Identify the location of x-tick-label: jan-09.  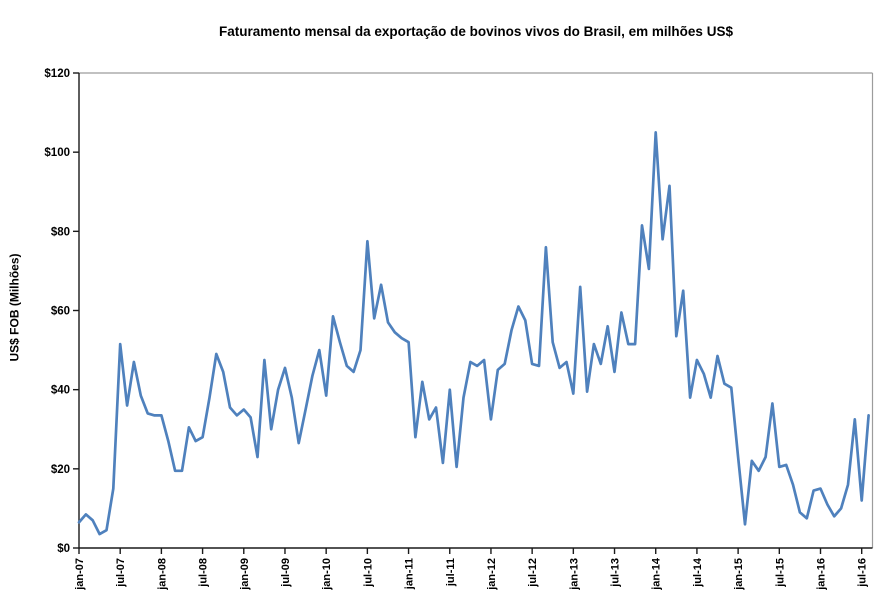
(245, 574).